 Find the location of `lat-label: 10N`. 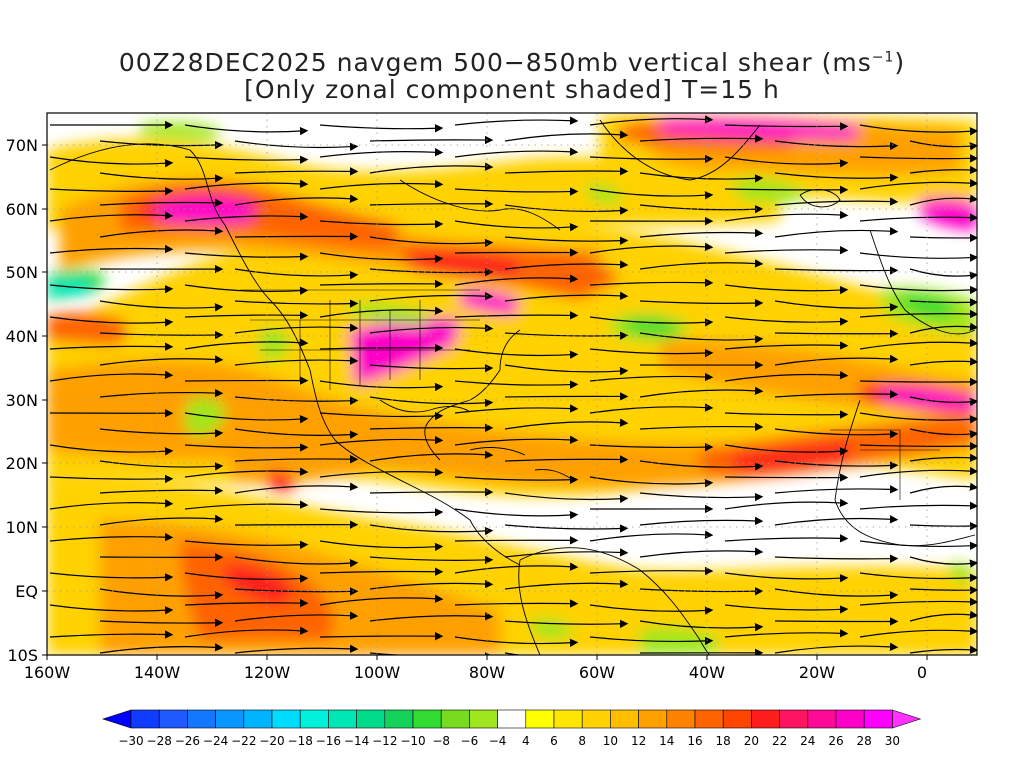

lat-label: 10N is located at coordinates (22, 527).